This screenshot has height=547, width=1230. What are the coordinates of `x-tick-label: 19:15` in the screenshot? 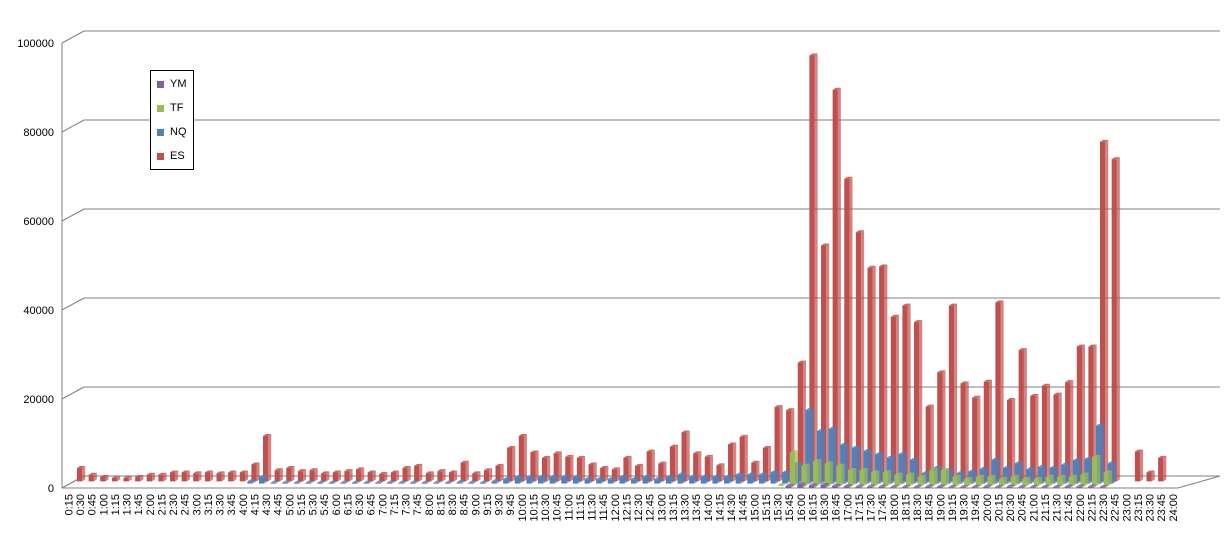 It's located at (953, 508).